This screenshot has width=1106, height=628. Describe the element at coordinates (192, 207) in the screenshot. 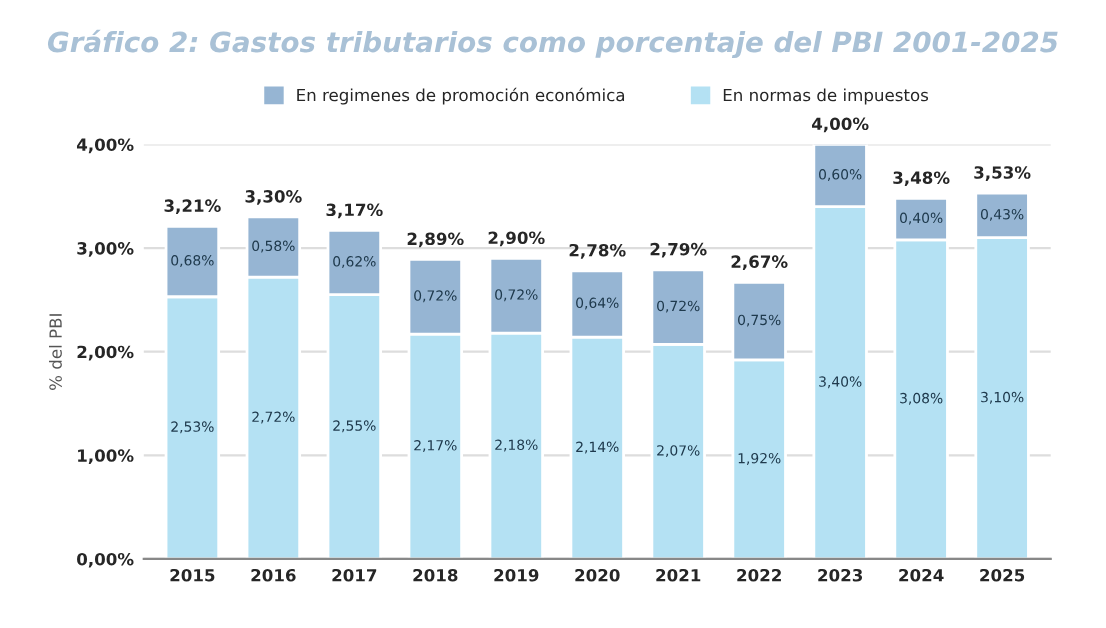

I see `total-label: 3,21%` at that location.